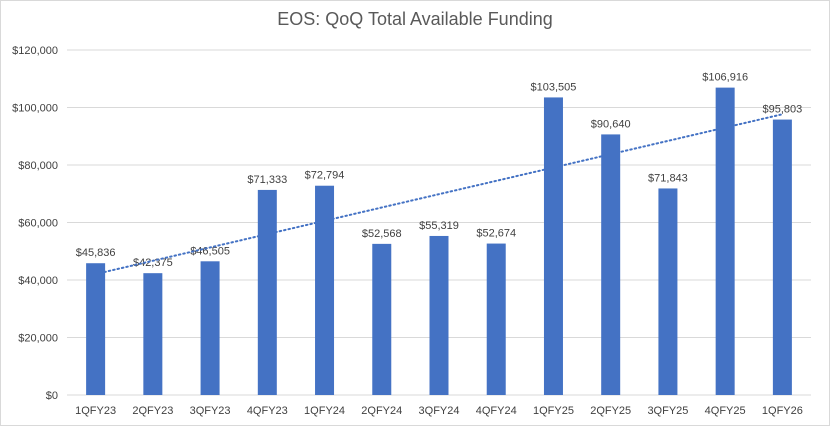  Describe the element at coordinates (415, 19) in the screenshot. I see `chart-title: EOS: QoQ Total Available Funding` at that location.